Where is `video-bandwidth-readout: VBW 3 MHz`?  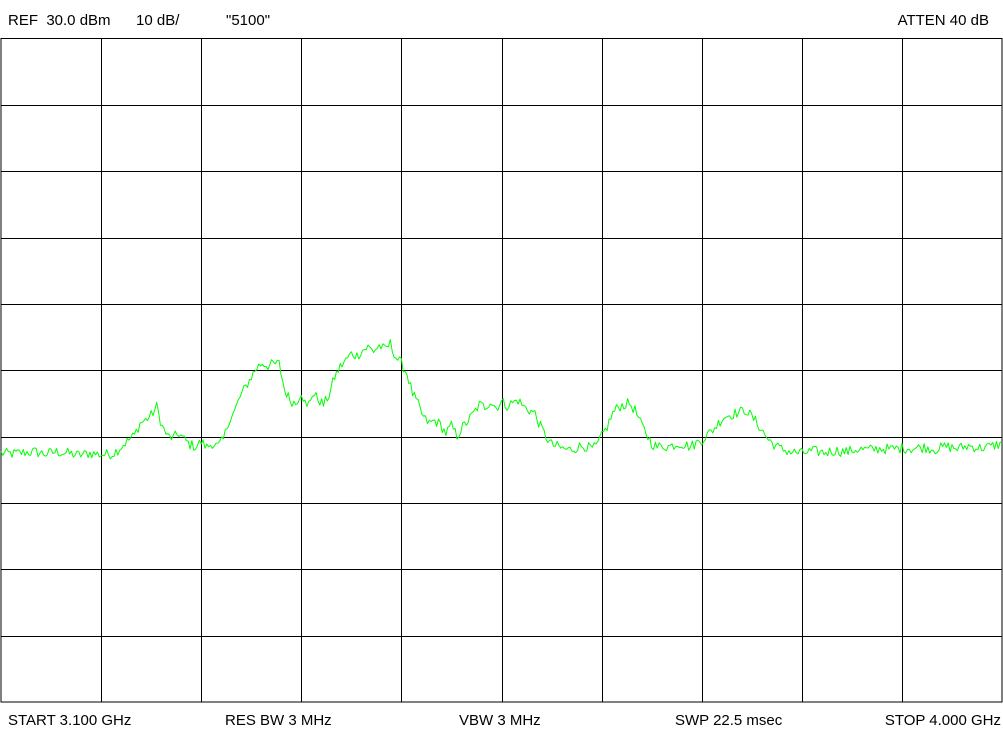
video-bandwidth-readout: VBW 3 MHz is located at coordinates (500, 720).